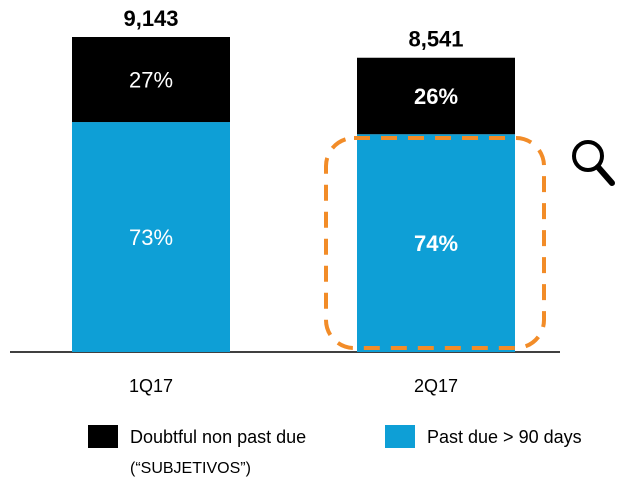 The width and height of the screenshot is (636, 497). I want to click on x-tick-label: 1Q17, so click(151, 386).